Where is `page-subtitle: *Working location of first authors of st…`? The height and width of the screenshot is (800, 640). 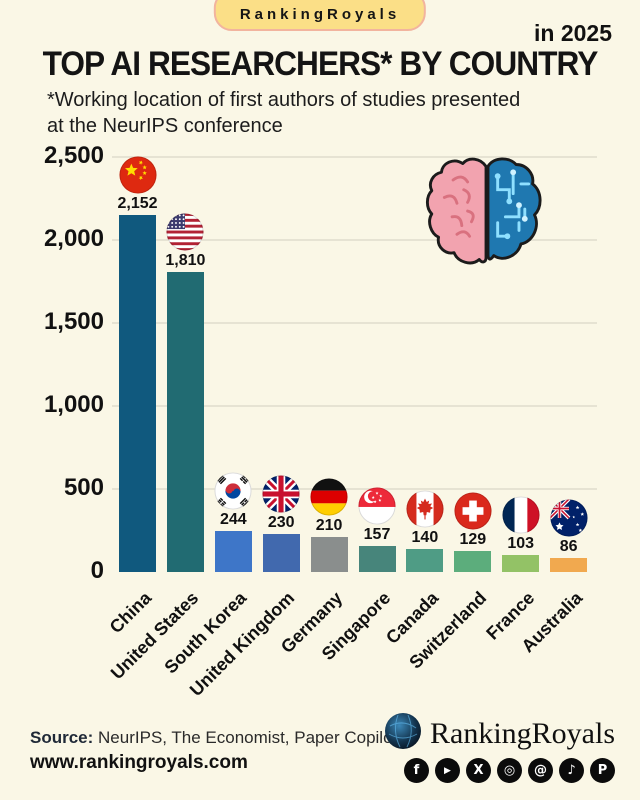
page-subtitle: *Working location of first authors of st… is located at coordinates (283, 113).